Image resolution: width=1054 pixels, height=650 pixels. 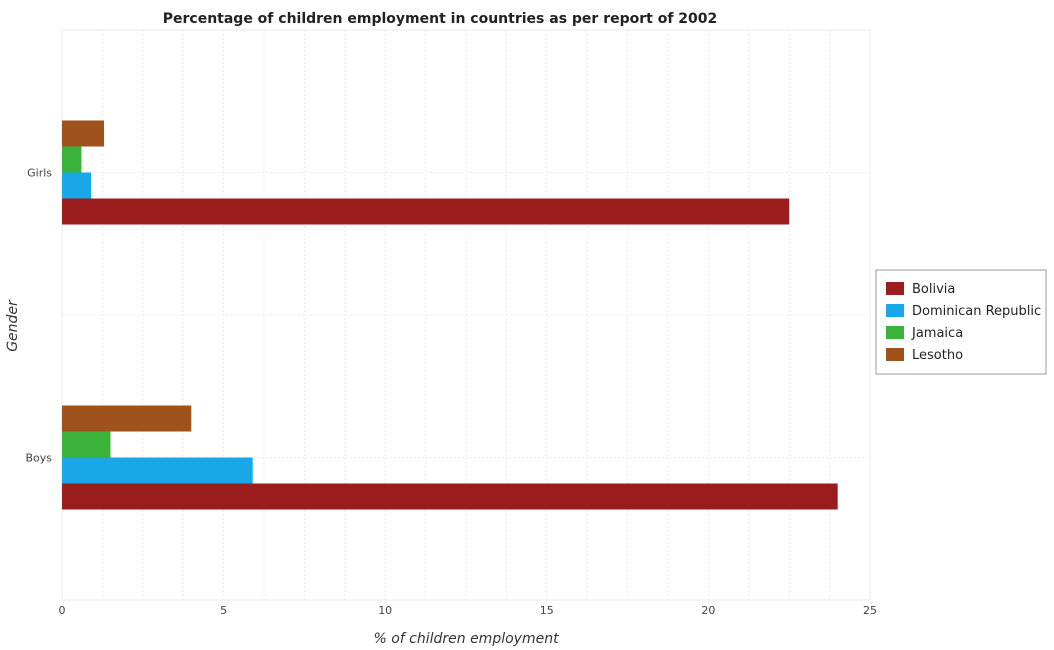 What do you see at coordinates (83, 133) in the screenshot?
I see `bar-lesotho-girls` at bounding box center [83, 133].